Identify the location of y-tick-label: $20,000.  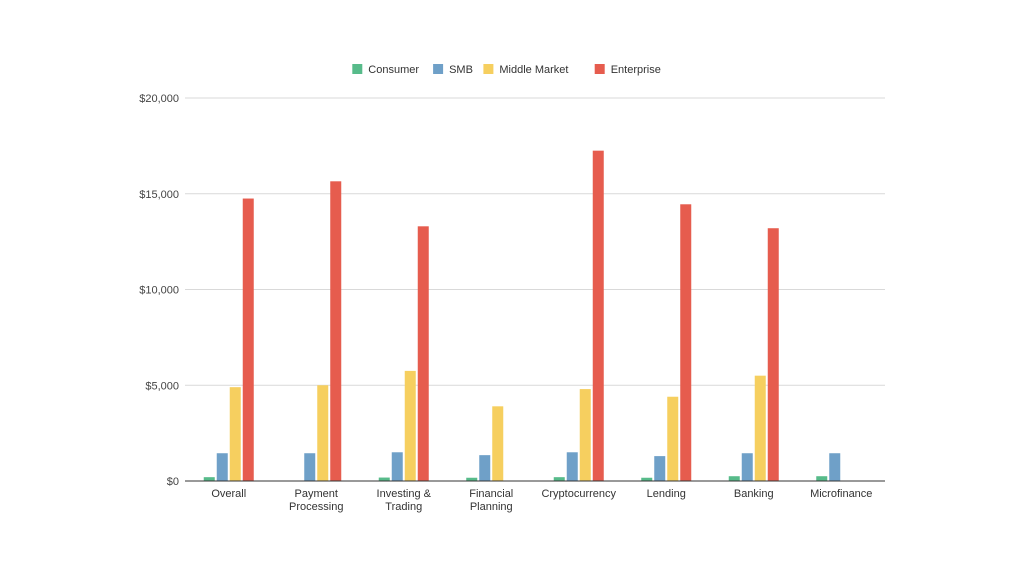
(159, 99).